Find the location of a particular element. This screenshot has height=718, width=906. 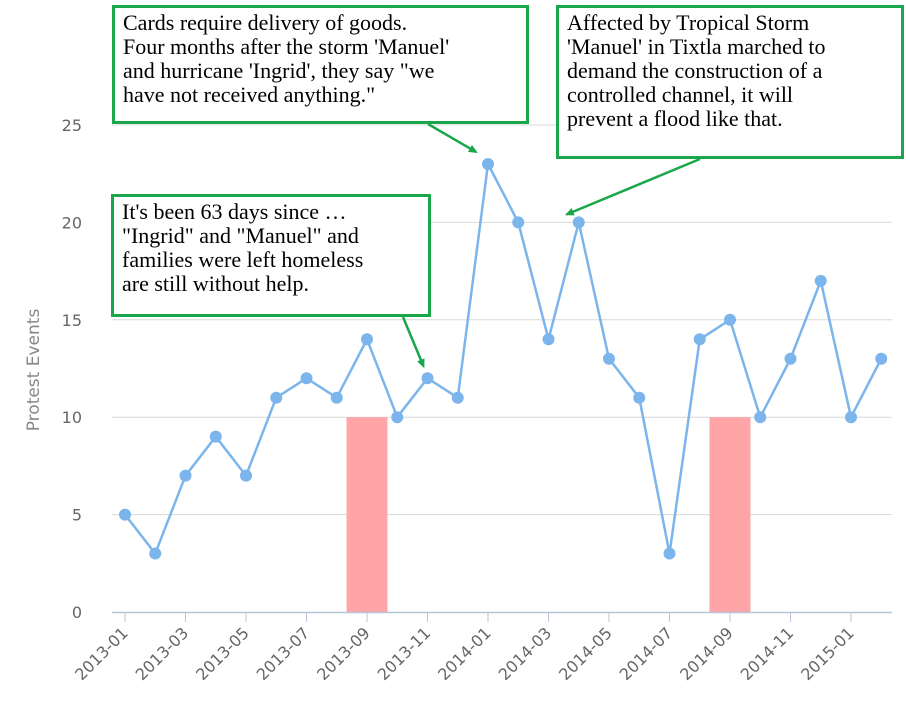

x-tick-label-2014-07: 2014-07 is located at coordinates (646, 653).